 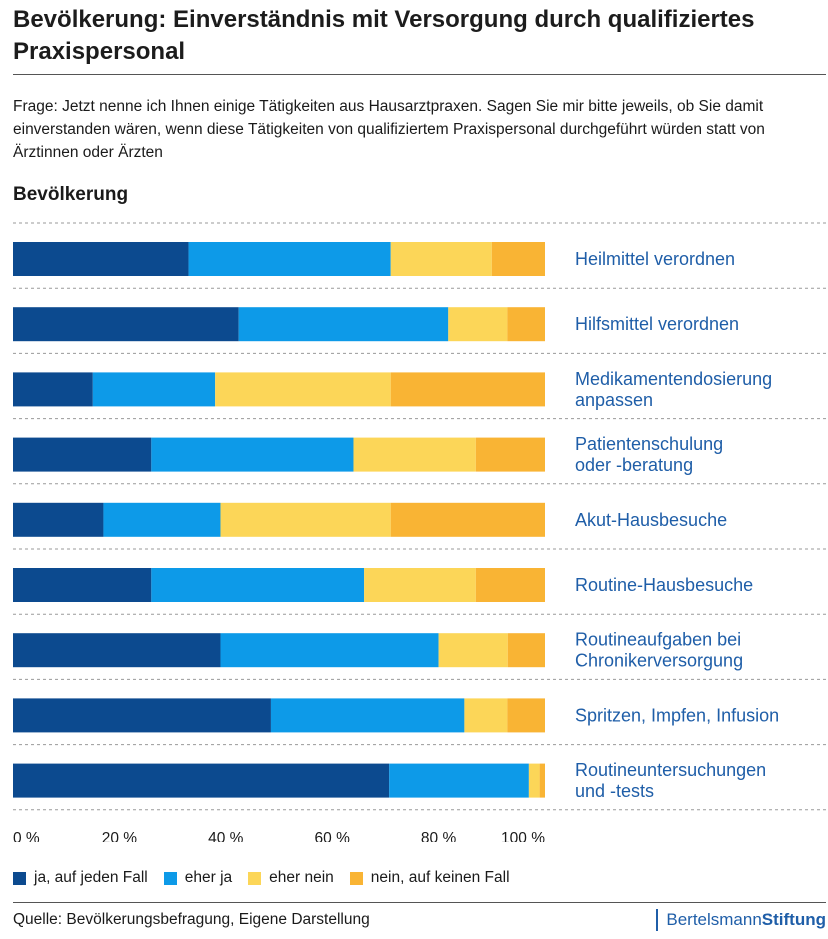 I want to click on title-divider, so click(x=419, y=74).